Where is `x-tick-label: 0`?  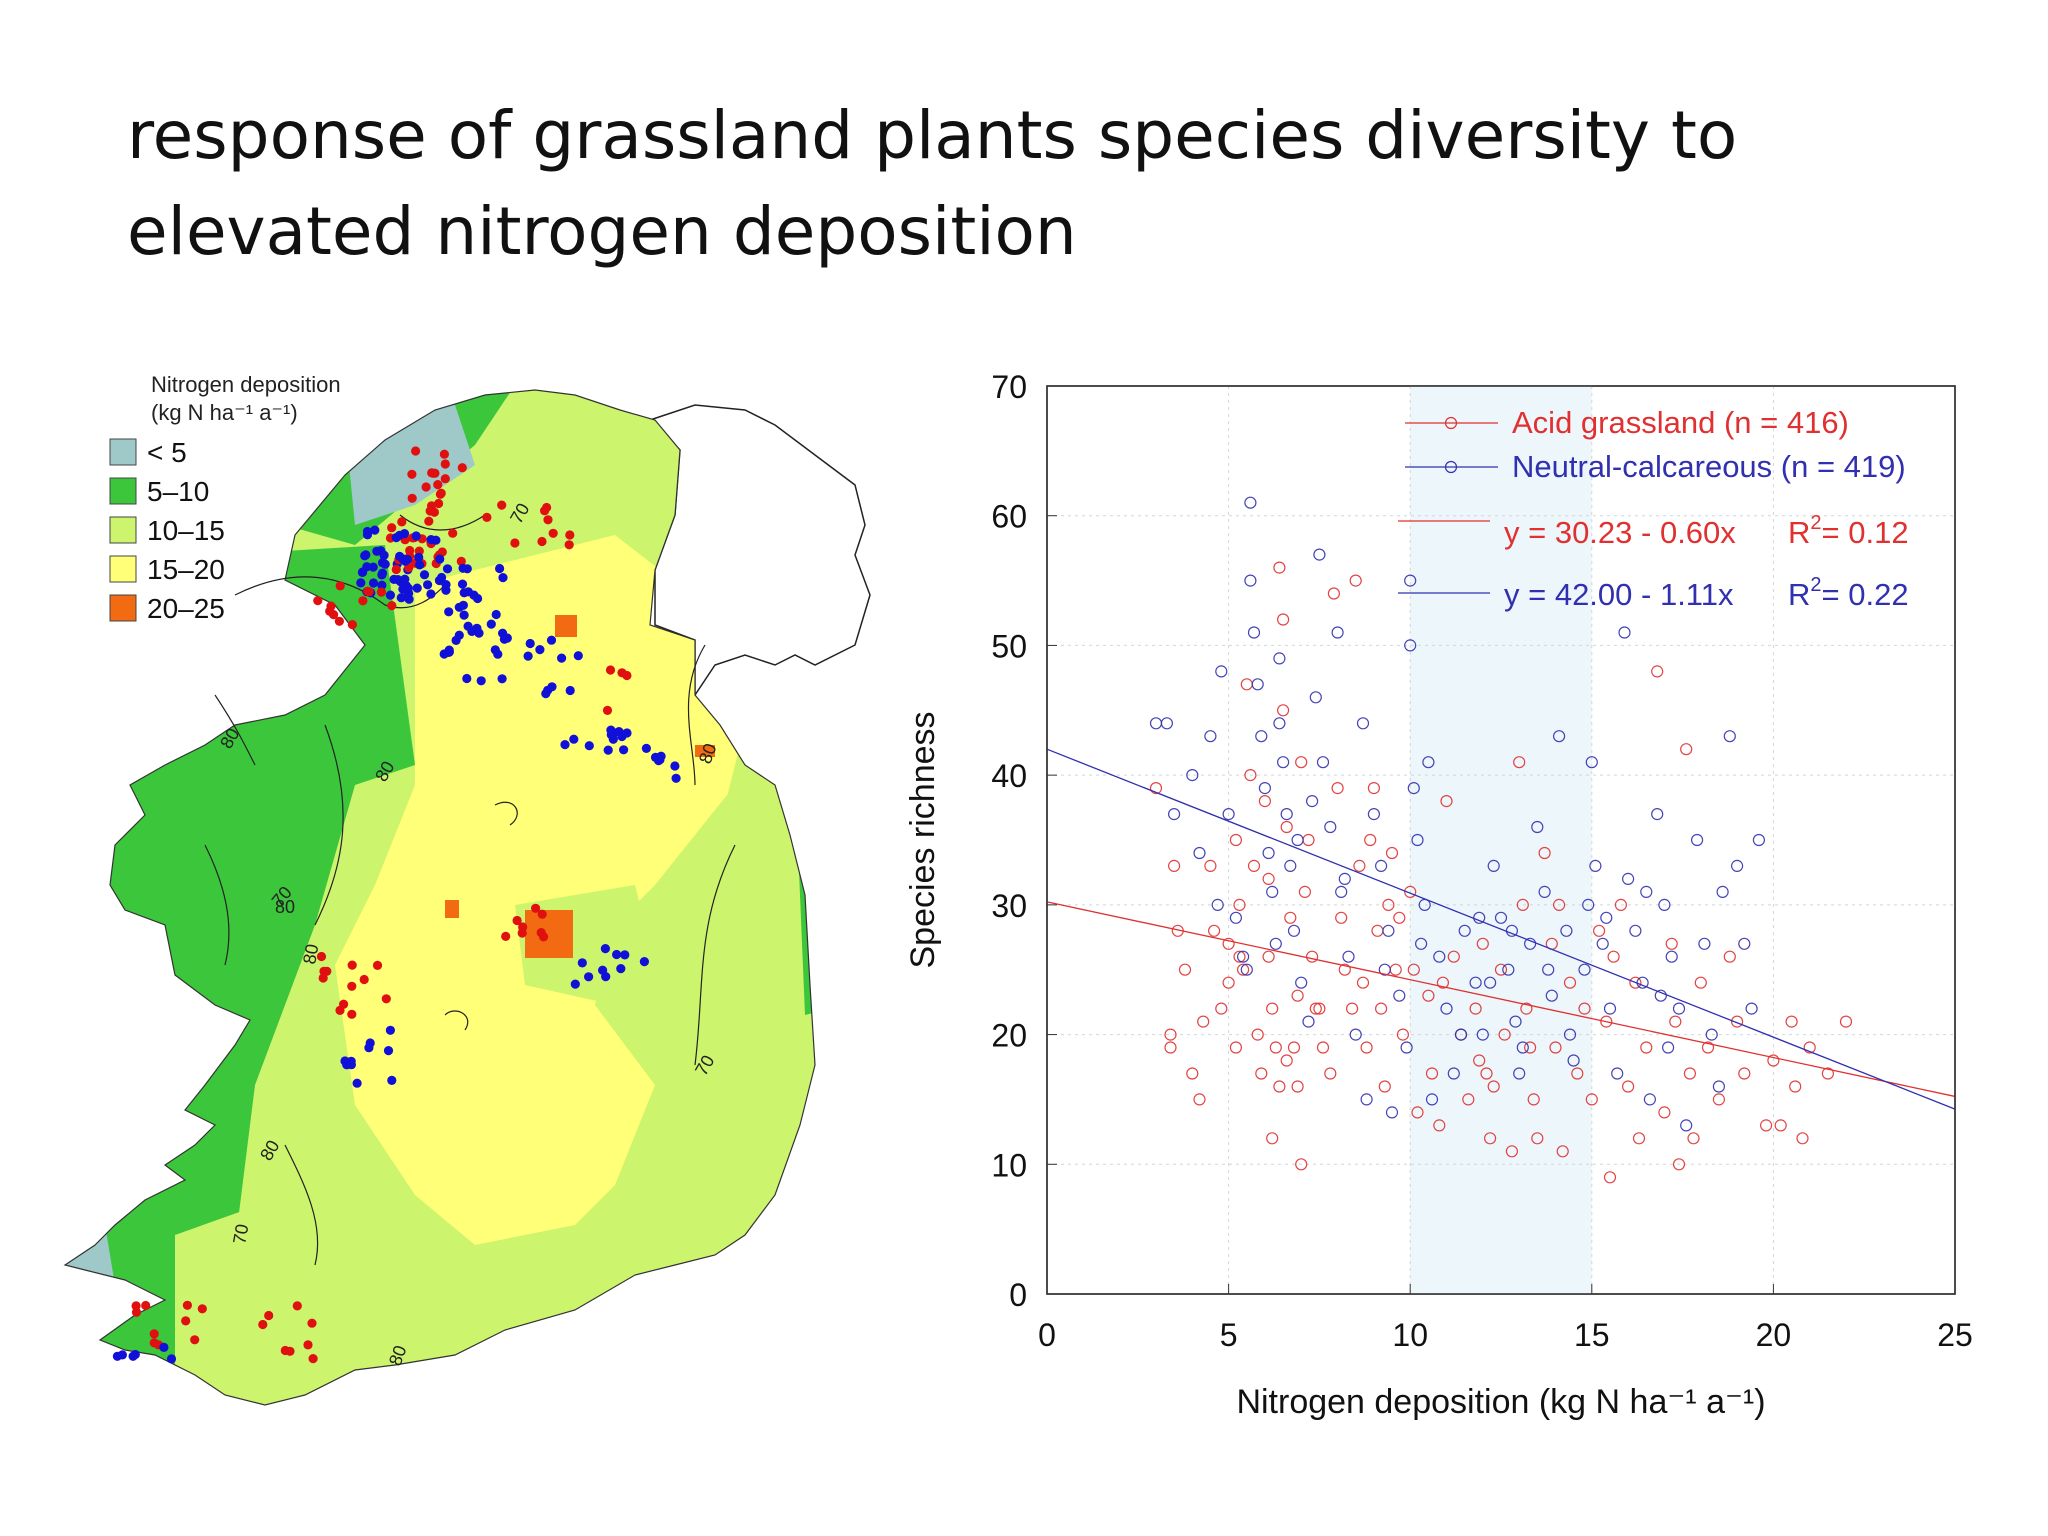
x-tick-label: 0 is located at coordinates (1047, 1335).